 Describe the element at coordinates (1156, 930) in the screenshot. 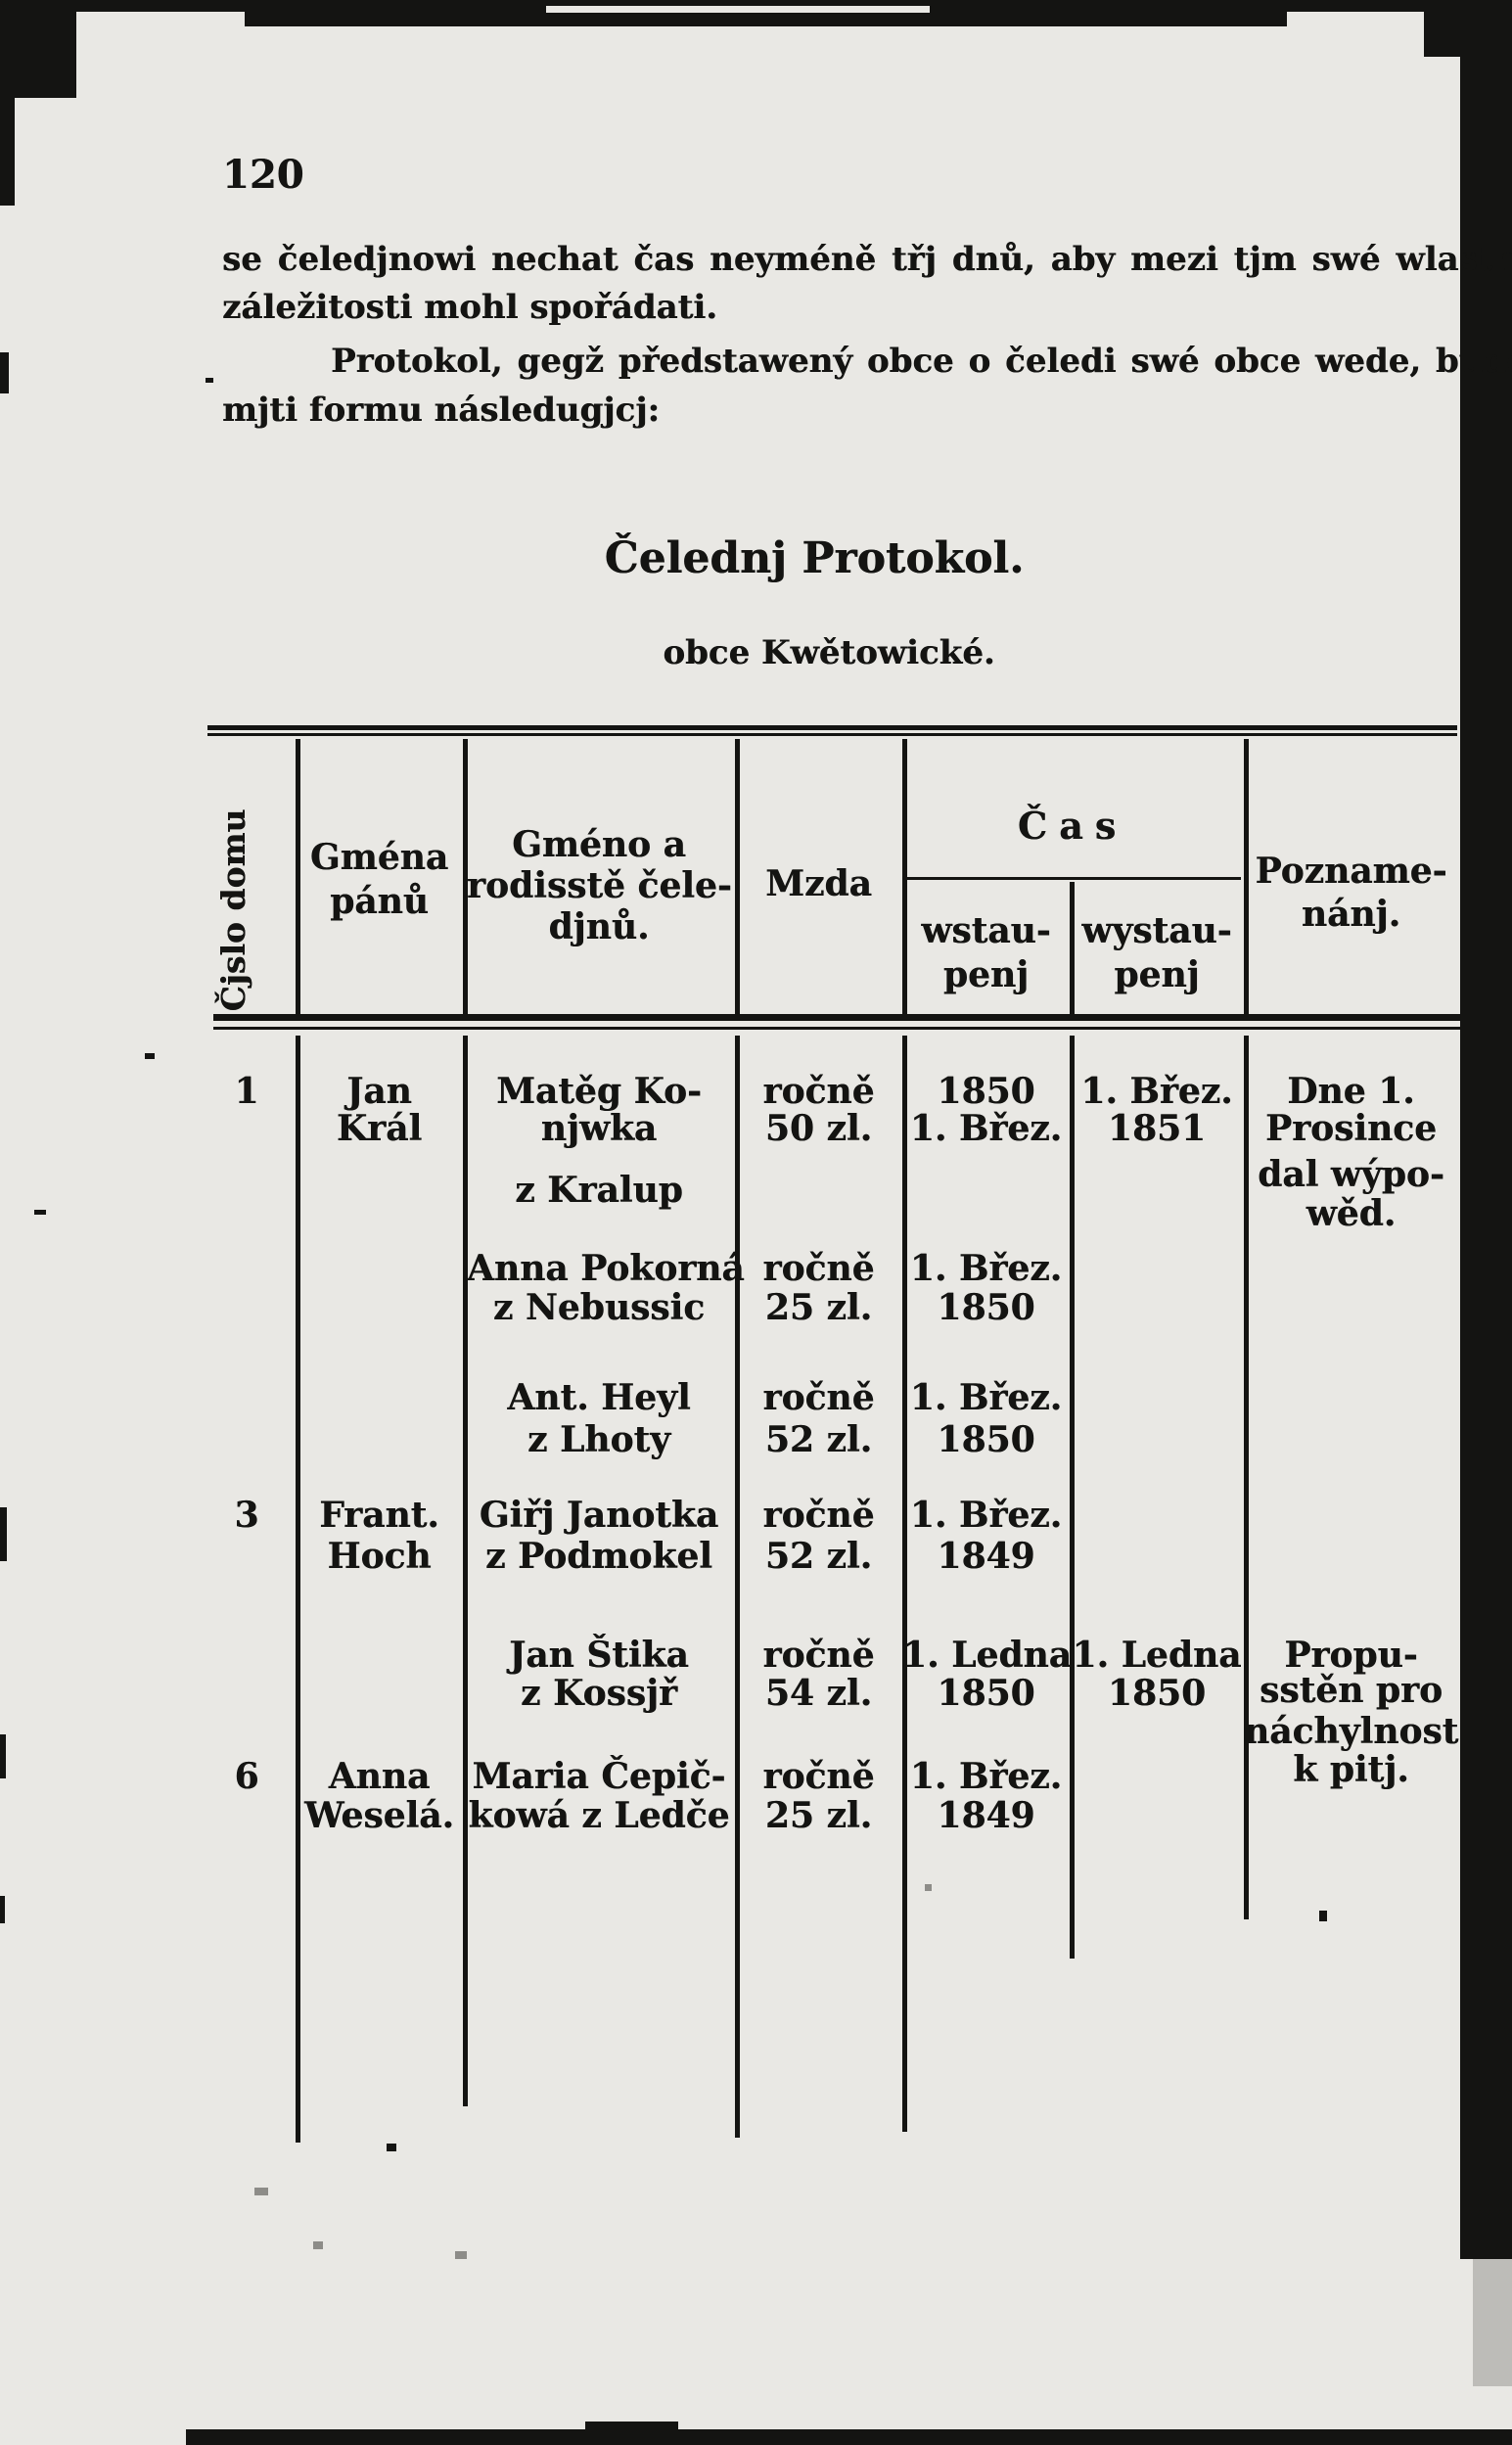

I see `header-time-out-line-1: wystau-` at that location.